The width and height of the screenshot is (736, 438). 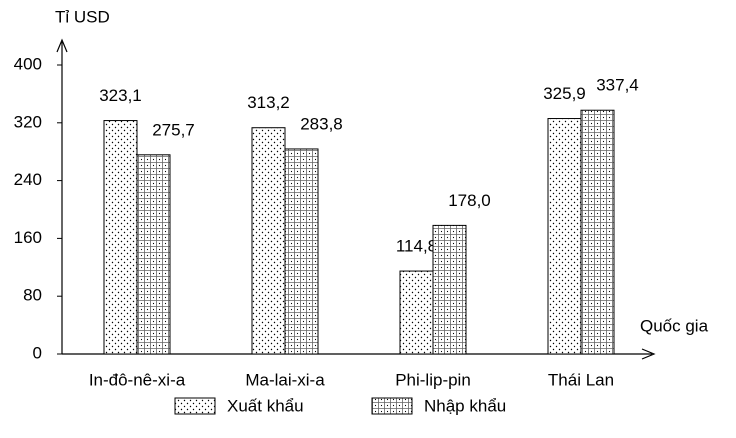 I want to click on x-axis-arrow, so click(x=648, y=354).